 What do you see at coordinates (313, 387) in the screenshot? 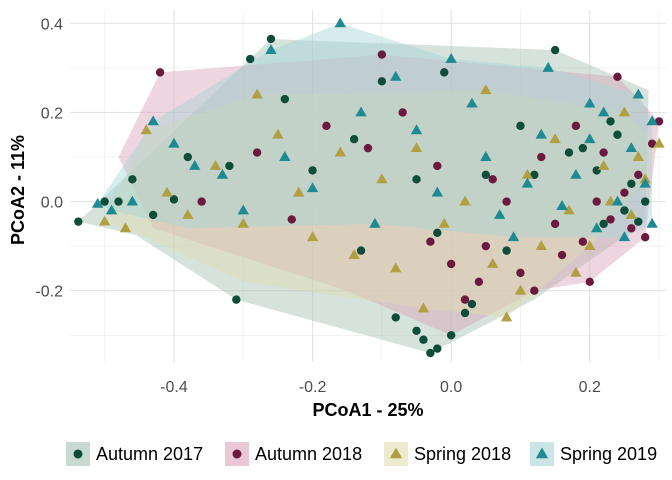
I see `x-tick-label: -0.2` at bounding box center [313, 387].